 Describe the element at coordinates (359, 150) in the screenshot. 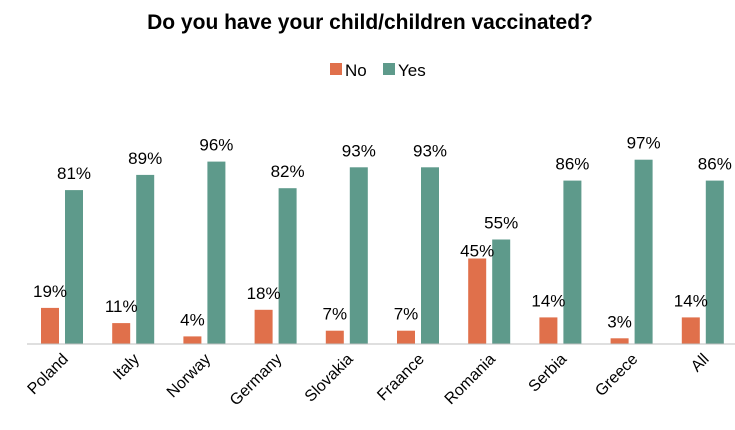

I see `data-label-yes-slovakia: 93%` at that location.